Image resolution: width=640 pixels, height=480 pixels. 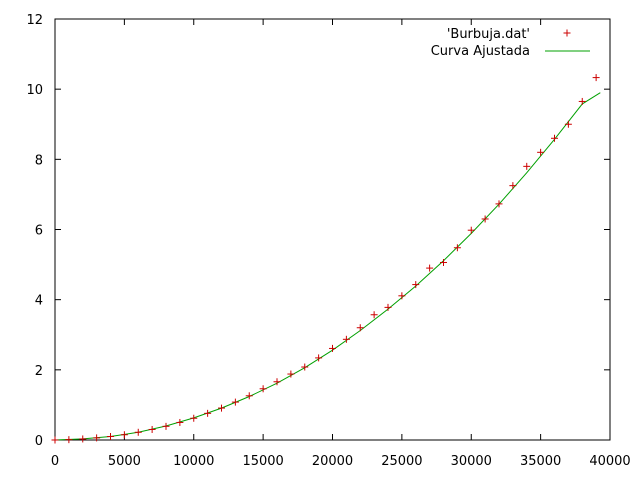 I want to click on y-tick-label: 8, so click(x=39, y=160).